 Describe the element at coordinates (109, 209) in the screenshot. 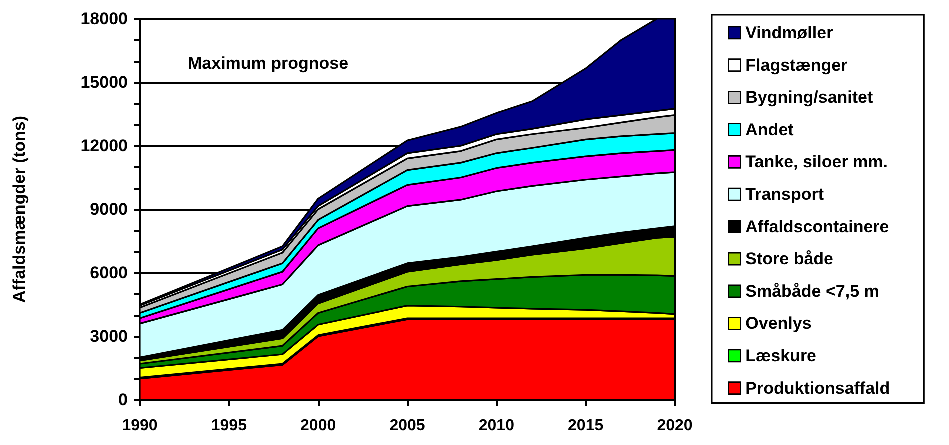

I see `y-tick-label: 9000` at that location.